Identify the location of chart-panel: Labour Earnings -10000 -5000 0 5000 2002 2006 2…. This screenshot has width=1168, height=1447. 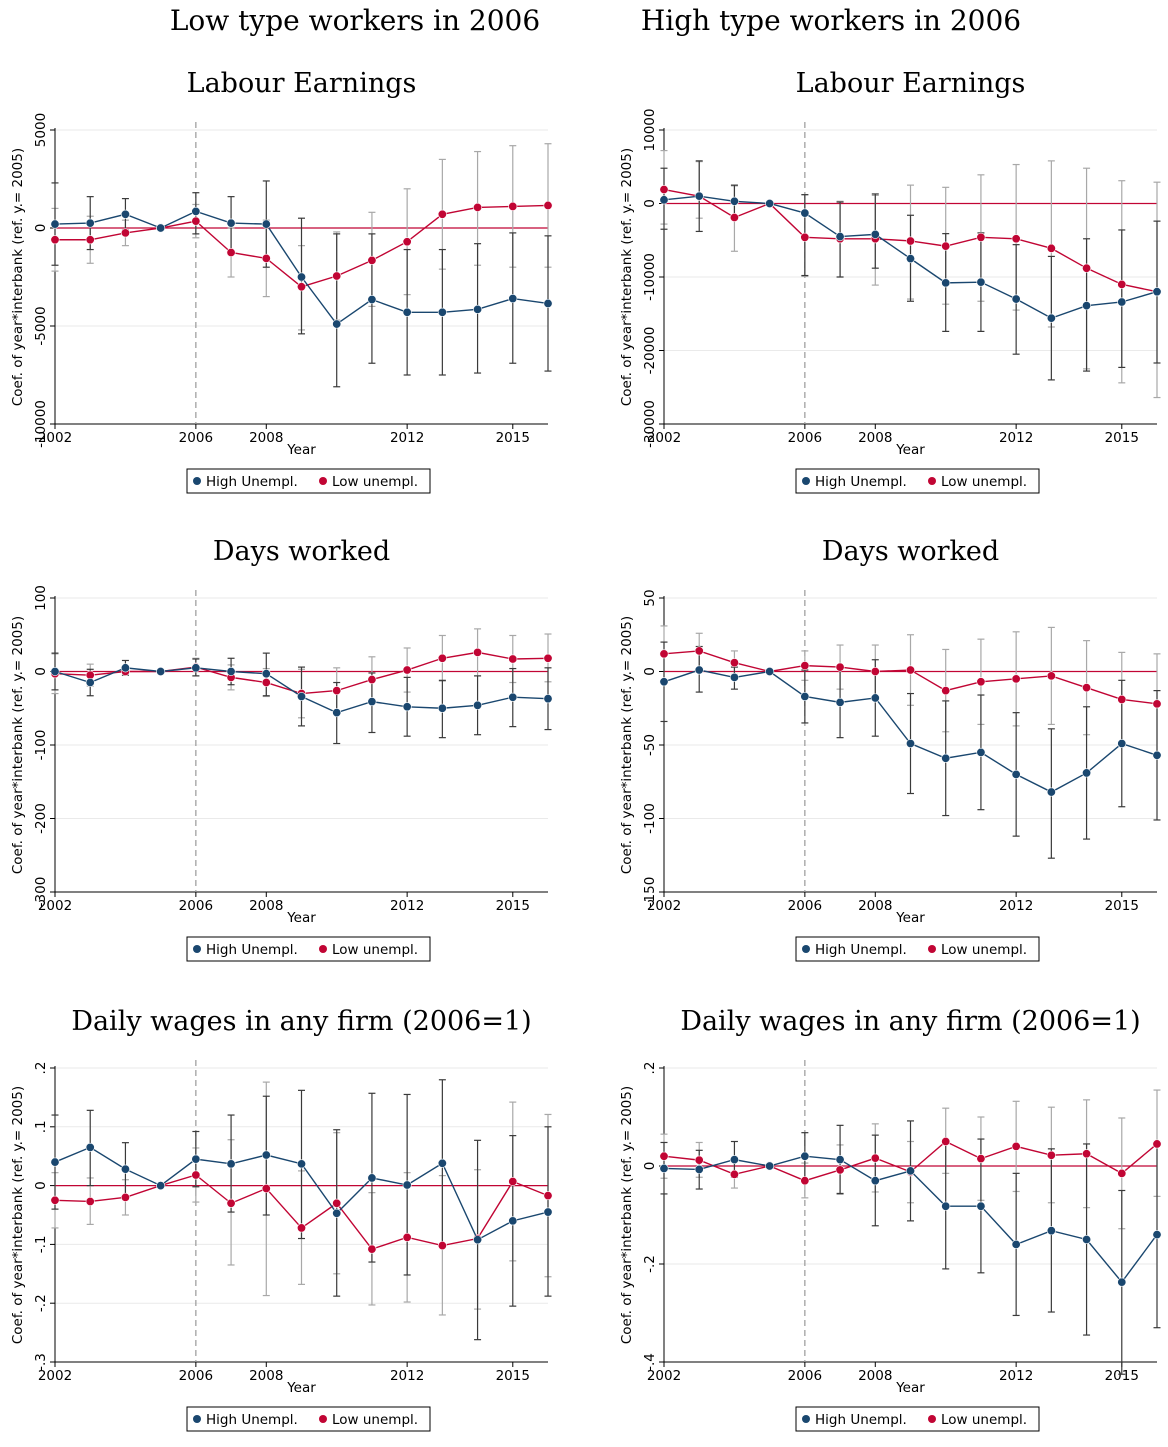
(281, 281).